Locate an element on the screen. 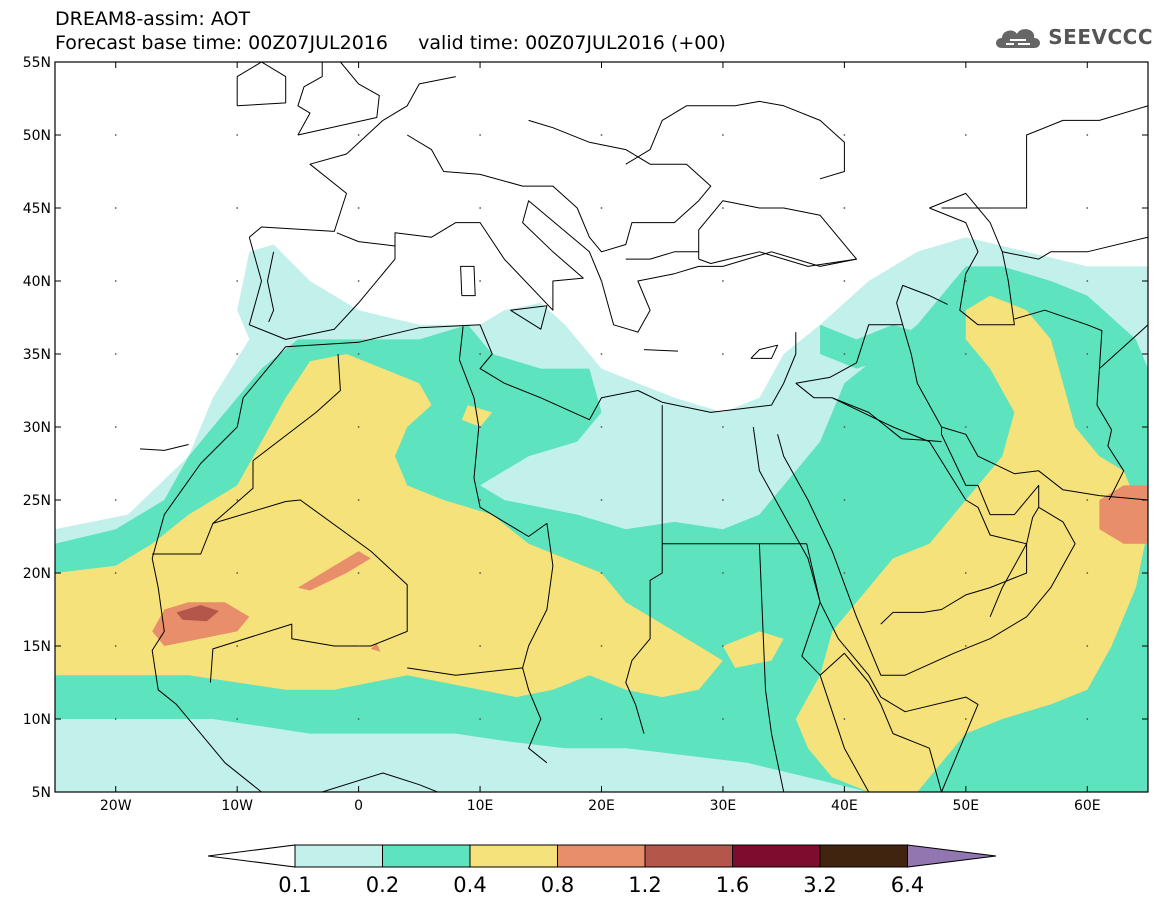  coast-caspian is located at coordinates (972, 259).